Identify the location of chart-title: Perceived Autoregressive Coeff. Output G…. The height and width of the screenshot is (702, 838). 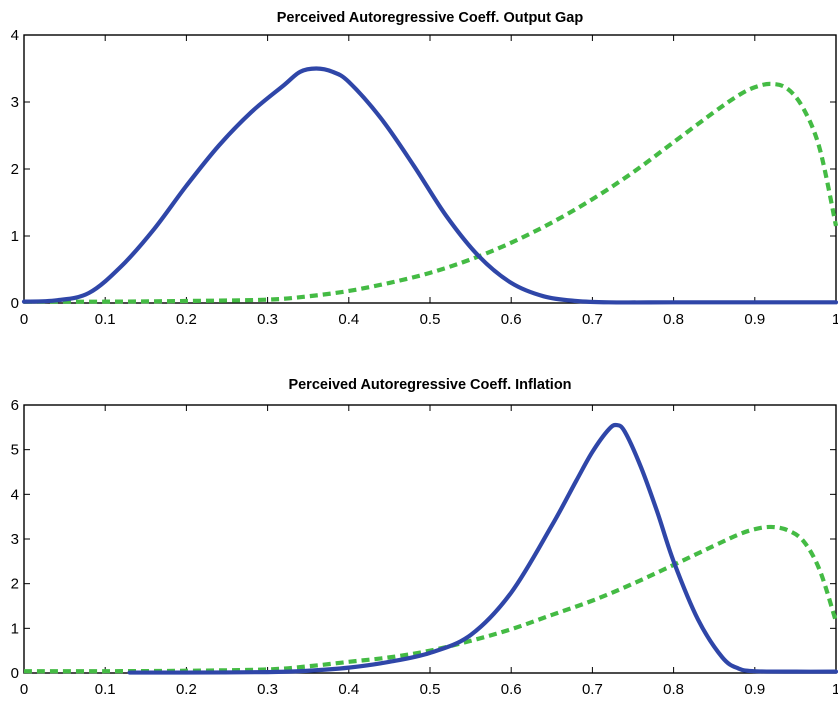
(430, 18).